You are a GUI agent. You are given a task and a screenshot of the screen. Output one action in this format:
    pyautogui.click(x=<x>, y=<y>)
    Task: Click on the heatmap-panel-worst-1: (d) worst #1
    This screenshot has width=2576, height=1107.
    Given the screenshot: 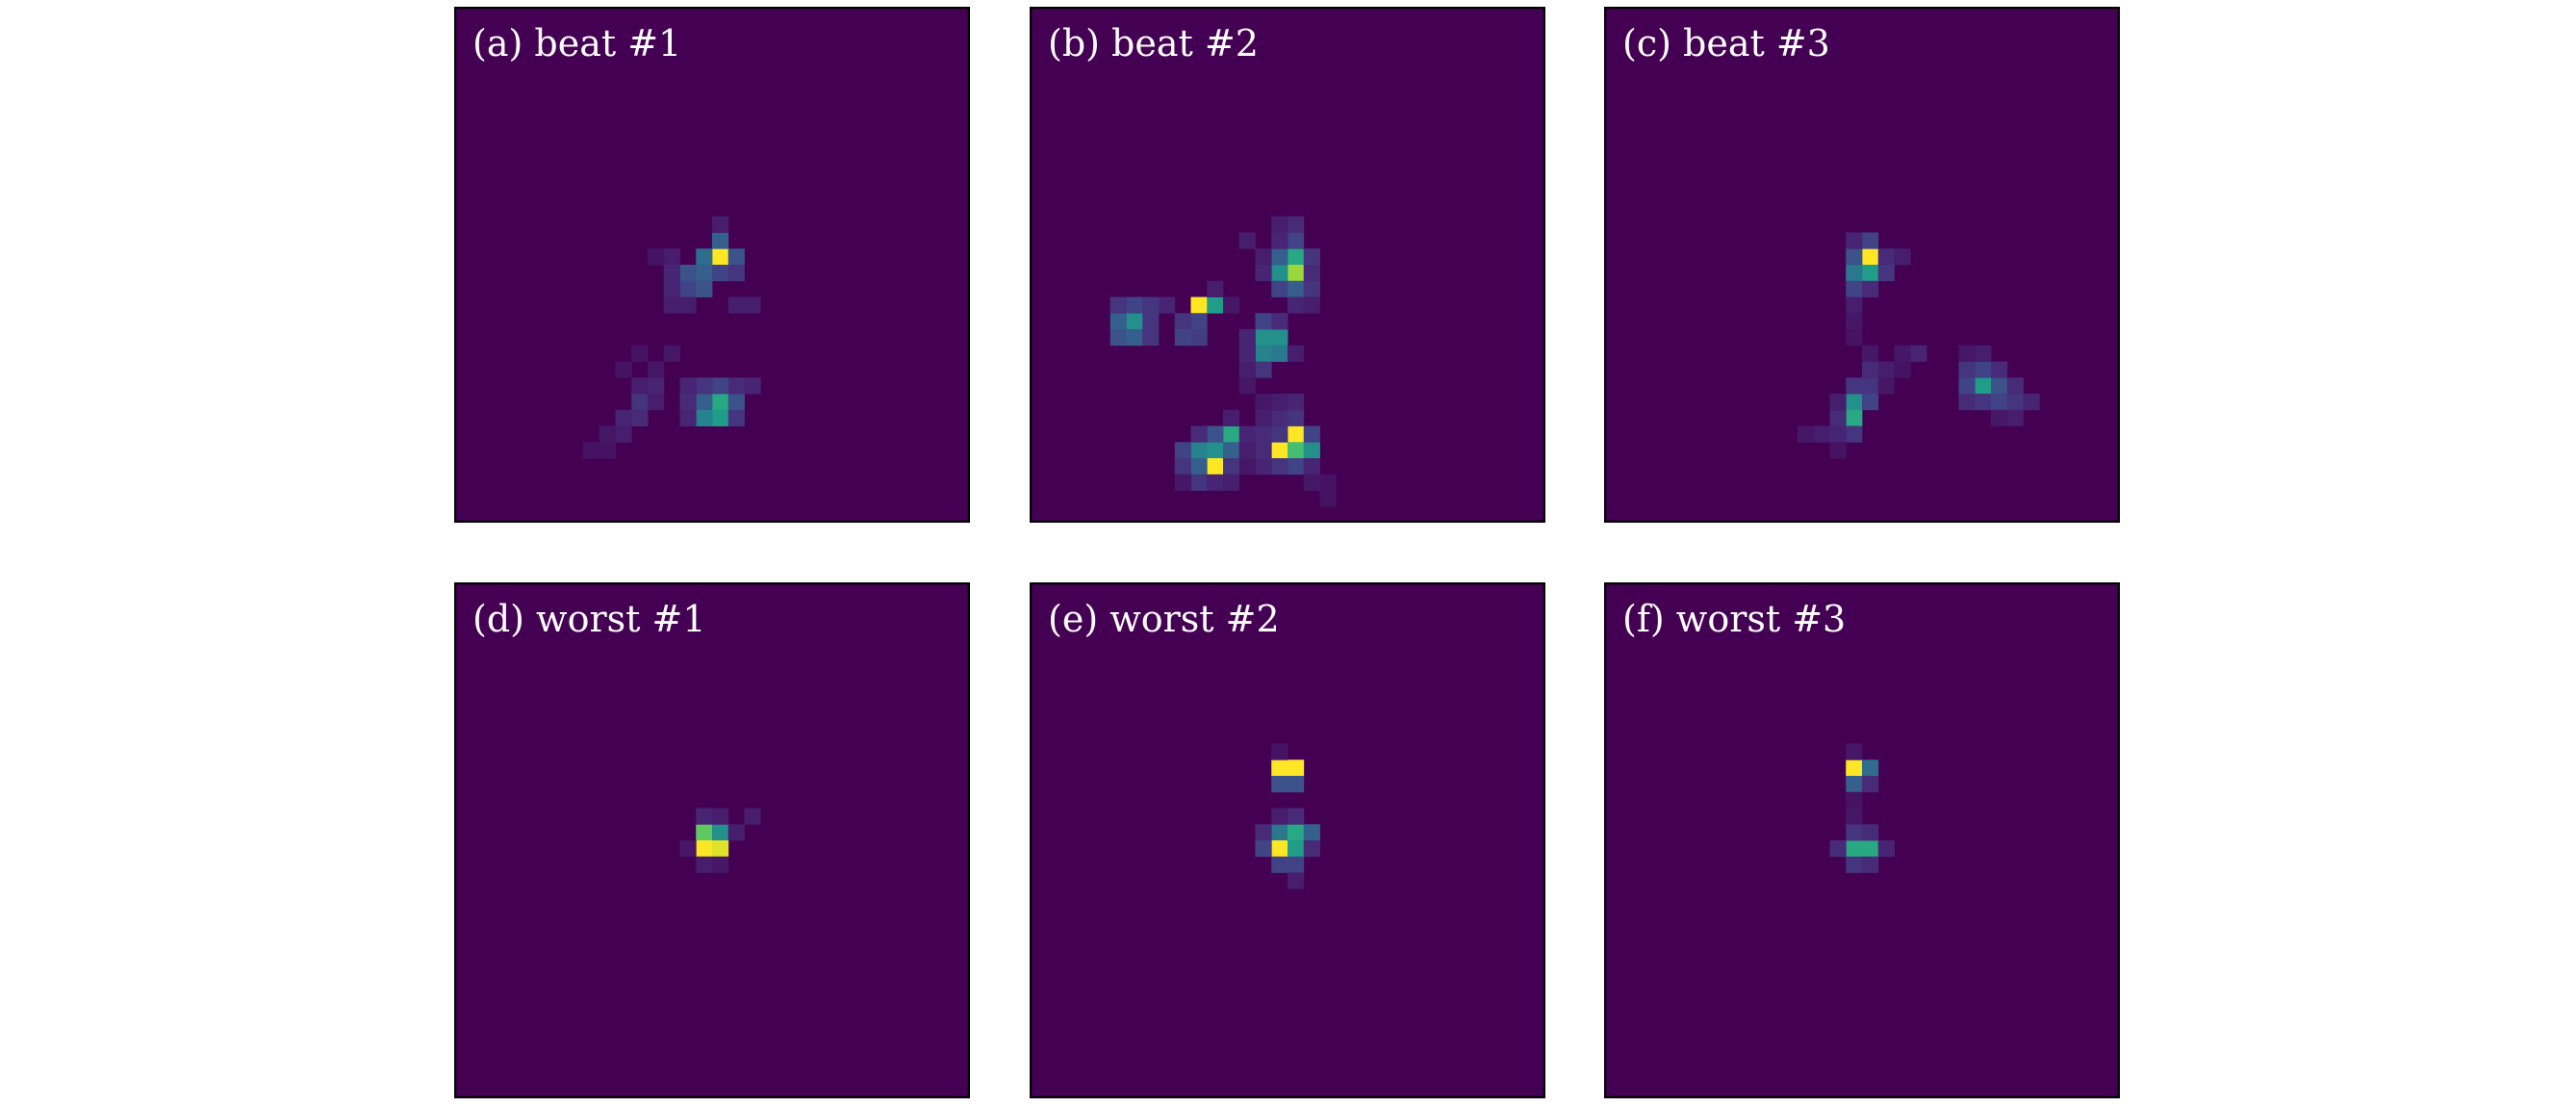 What is the action you would take?
    pyautogui.click(x=712, y=840)
    